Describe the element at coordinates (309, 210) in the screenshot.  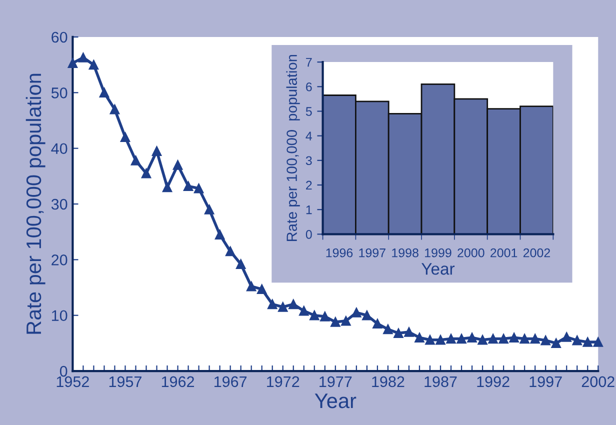
I see `y-tick-label: 1` at that location.